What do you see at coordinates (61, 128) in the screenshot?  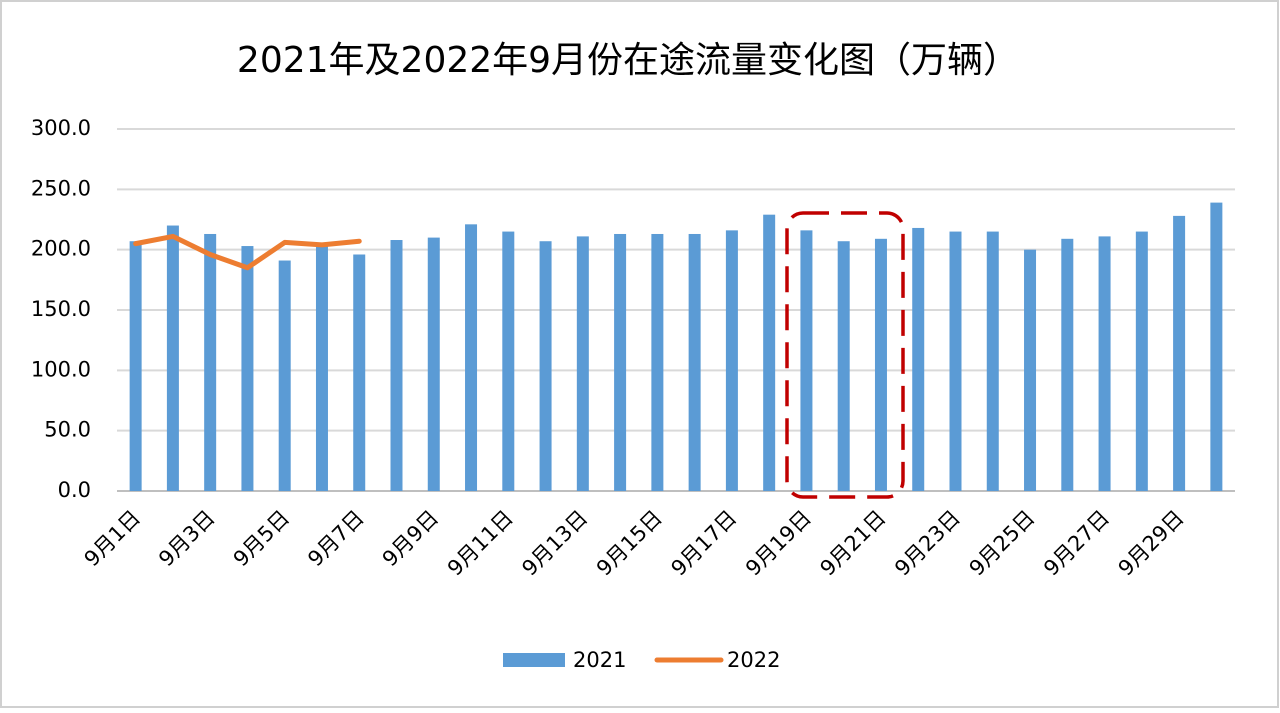 I see `y-tick-label: 300.0` at bounding box center [61, 128].